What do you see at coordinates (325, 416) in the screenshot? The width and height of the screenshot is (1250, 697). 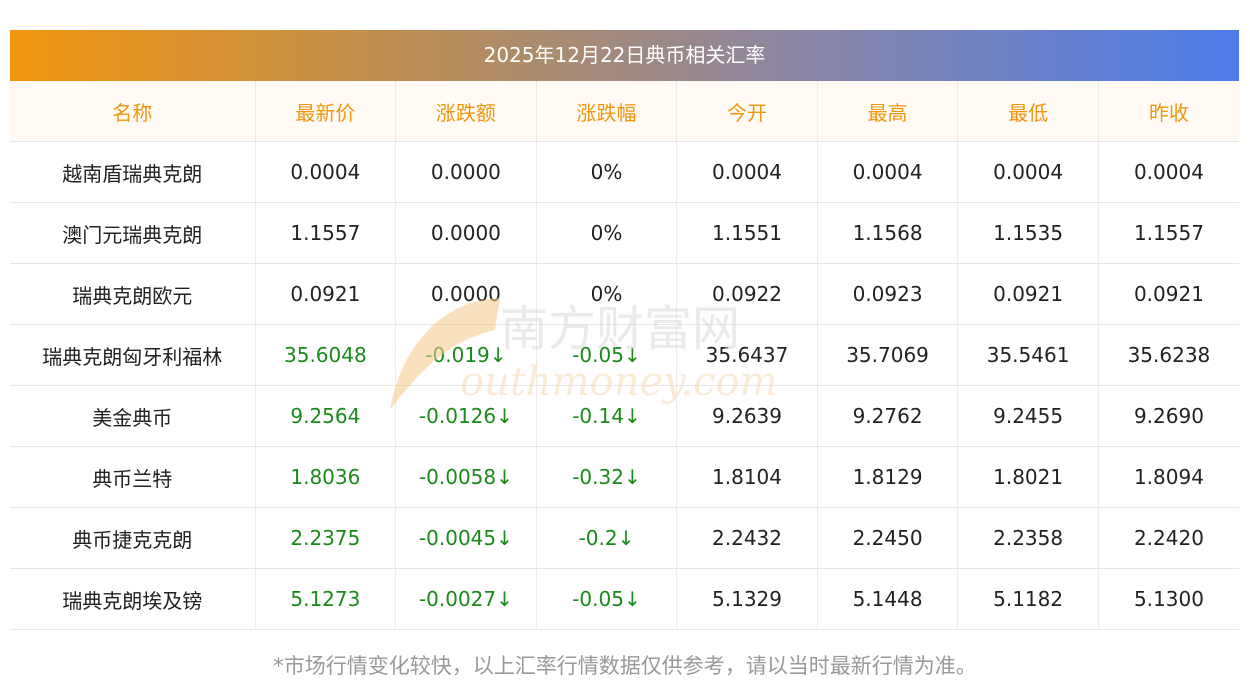 I see `row-latest: 9.2564` at bounding box center [325, 416].